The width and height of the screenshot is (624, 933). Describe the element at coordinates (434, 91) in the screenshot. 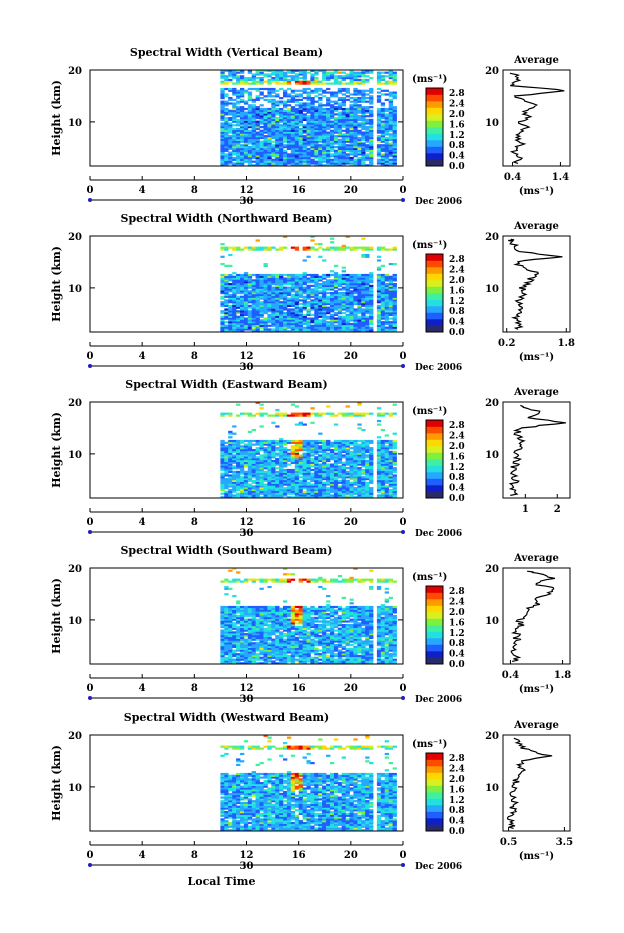

I see `panel-1-colorbar-swatch` at that location.